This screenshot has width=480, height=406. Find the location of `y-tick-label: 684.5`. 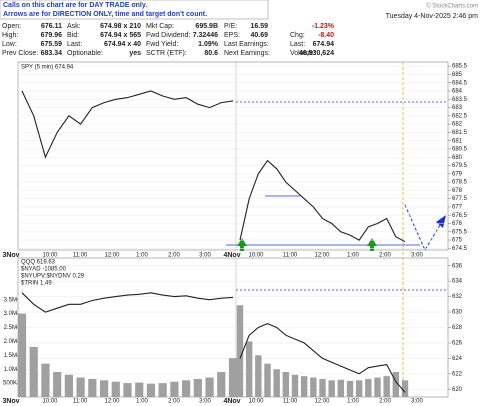

y-tick-label: 684.5 is located at coordinates (460, 83).